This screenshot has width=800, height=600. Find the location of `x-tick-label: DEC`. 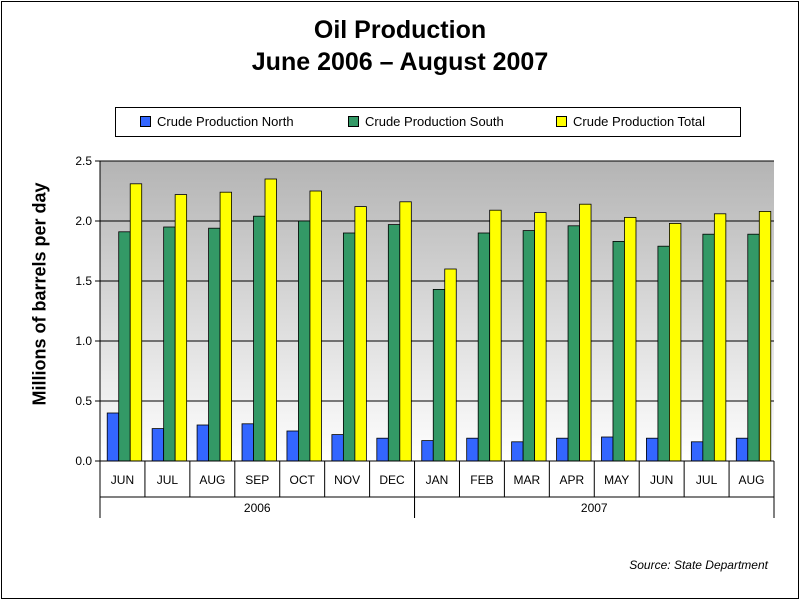

x-tick-label: DEC is located at coordinates (392, 480).